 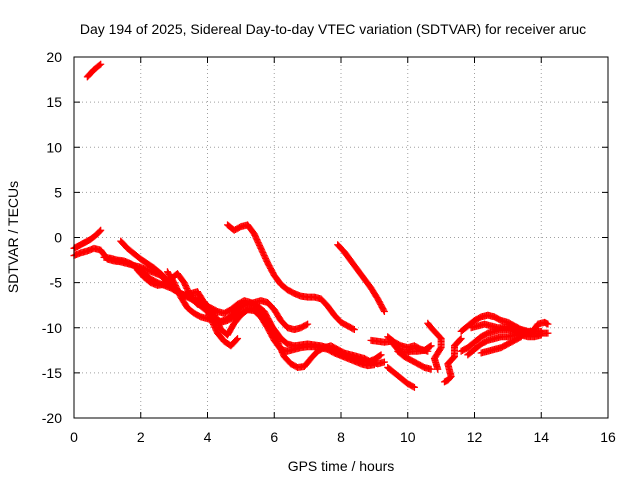 What do you see at coordinates (58, 192) in the screenshot?
I see `y-tick-label: 5` at bounding box center [58, 192].